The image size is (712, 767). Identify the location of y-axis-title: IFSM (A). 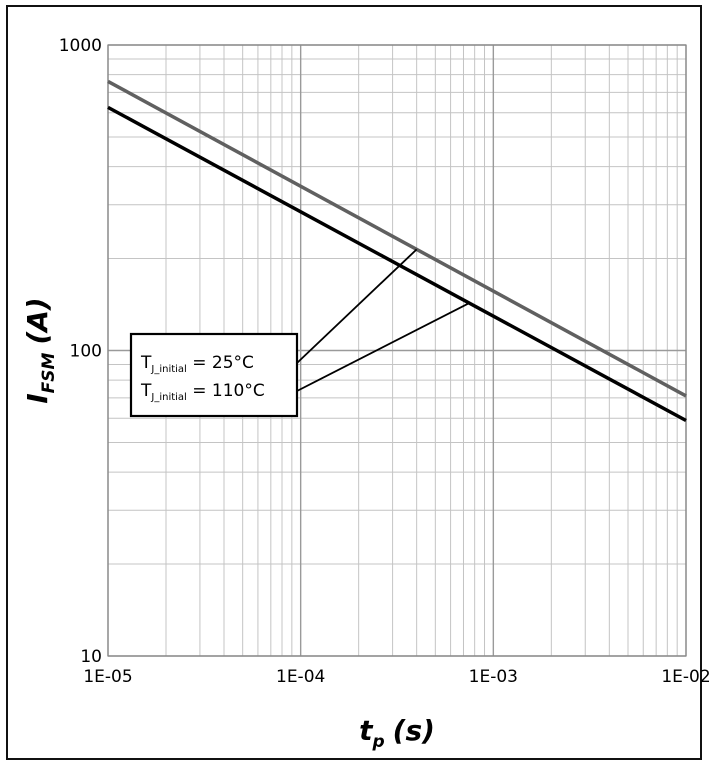
(40, 350).